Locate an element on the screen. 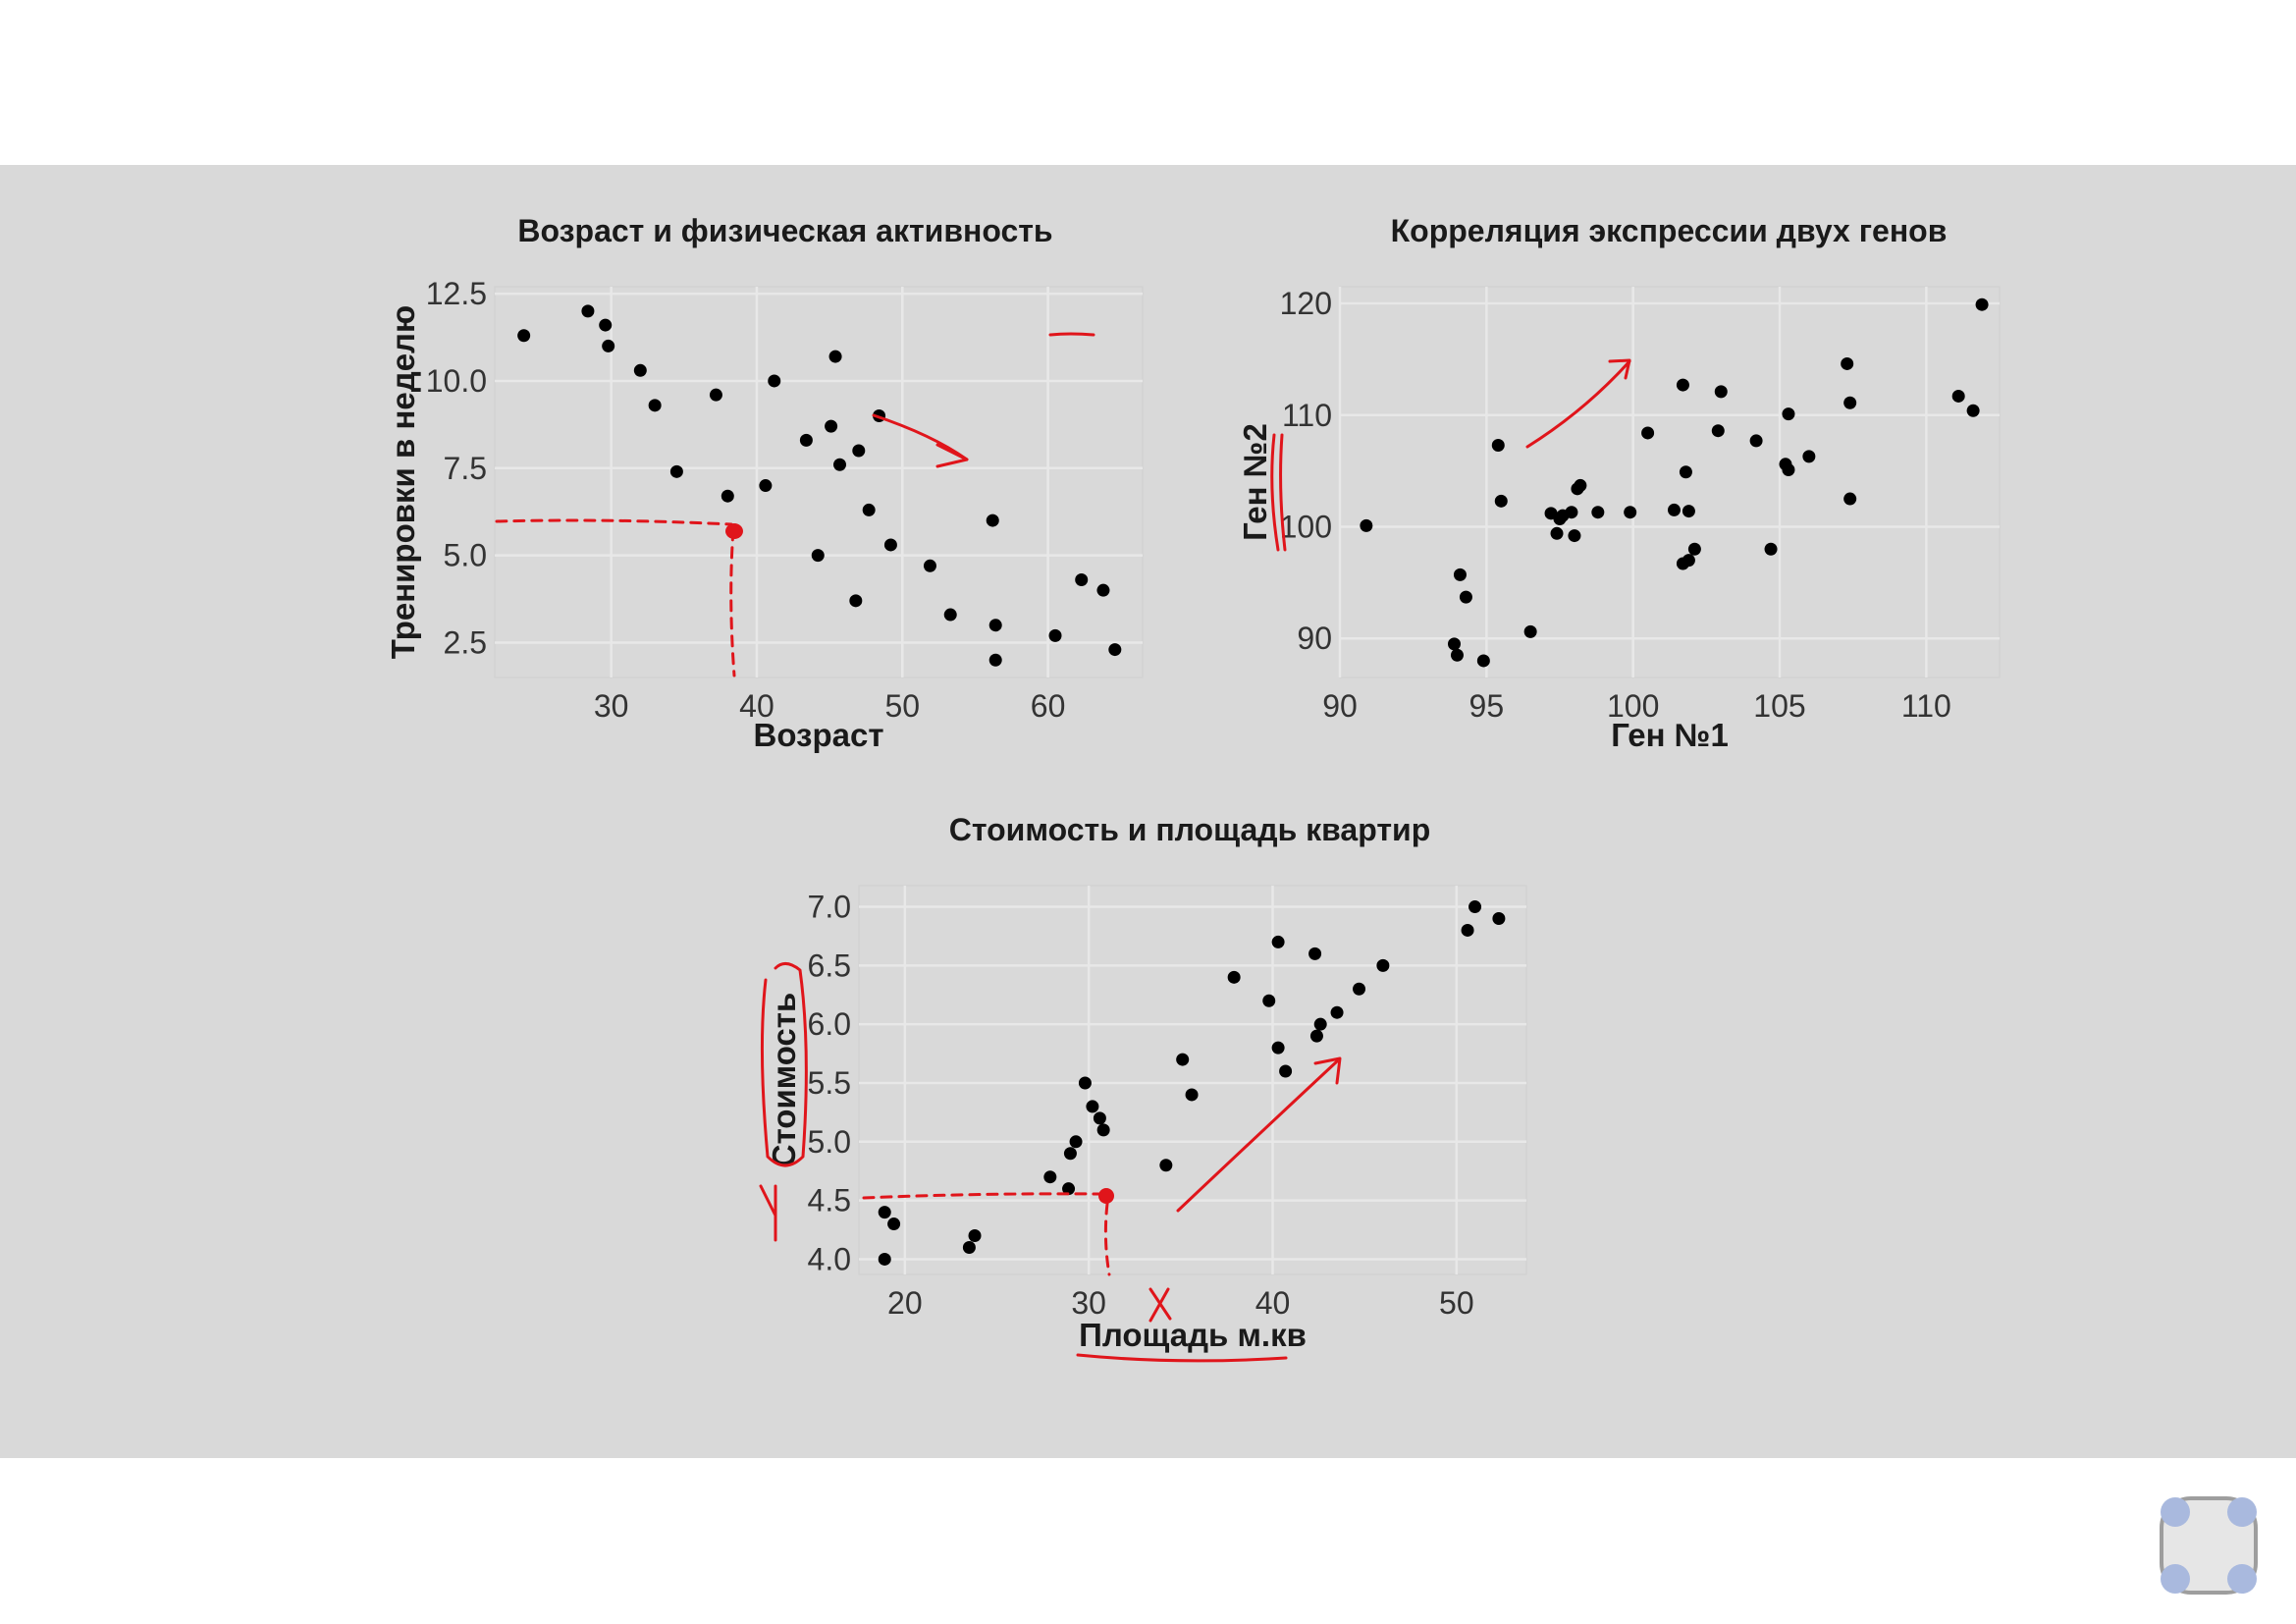 The image size is (2296, 1624). multi-touch-widget is located at coordinates (2209, 1545).